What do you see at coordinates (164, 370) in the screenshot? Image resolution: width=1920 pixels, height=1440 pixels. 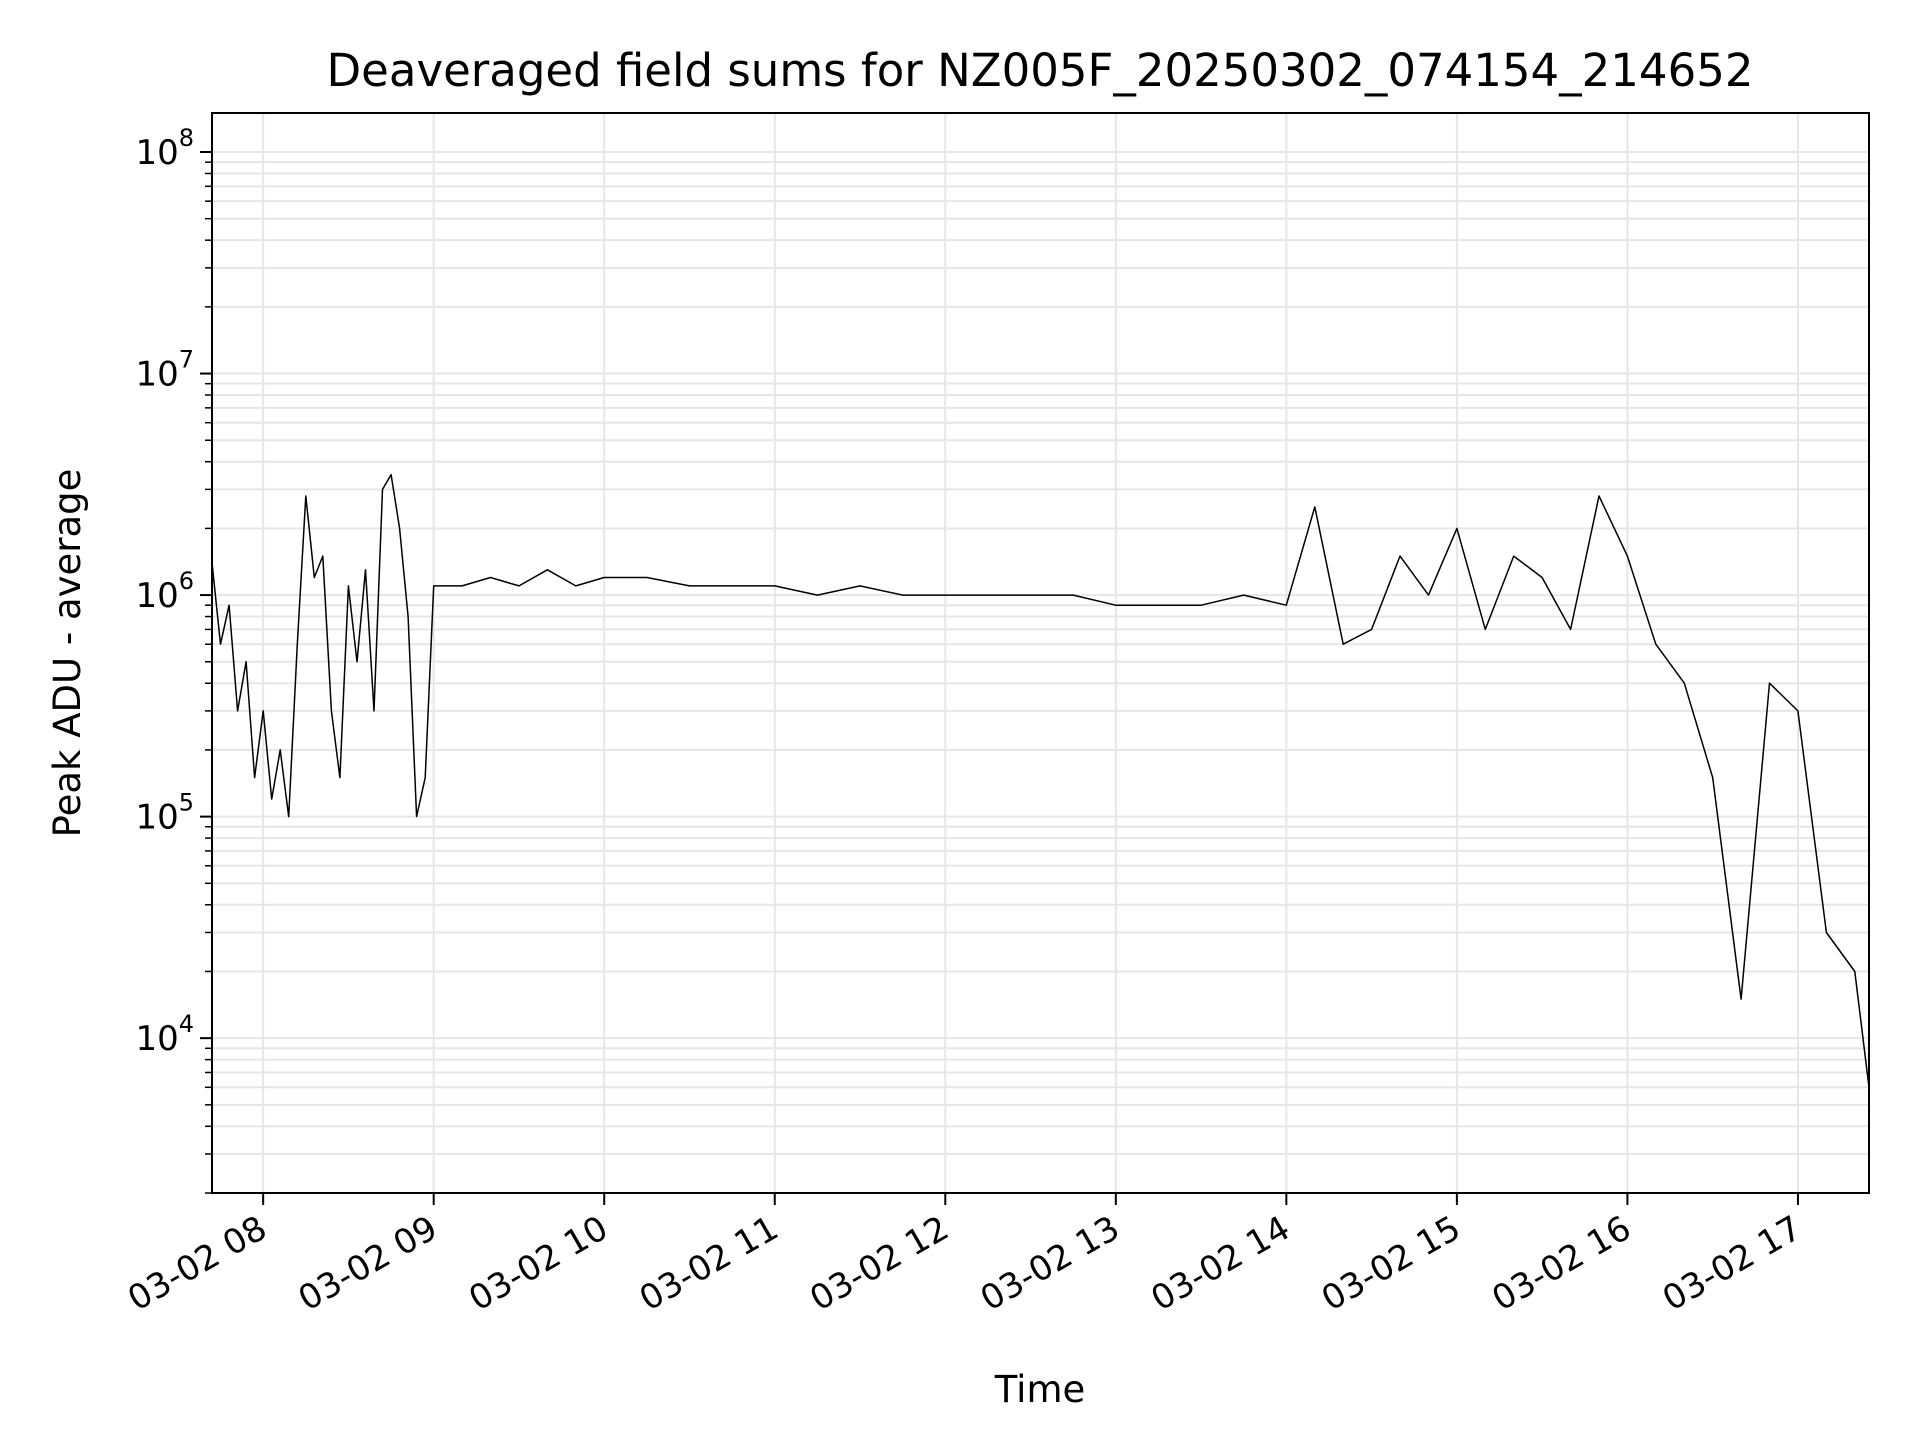 I see `y-tick-label: 10⁷` at bounding box center [164, 370].